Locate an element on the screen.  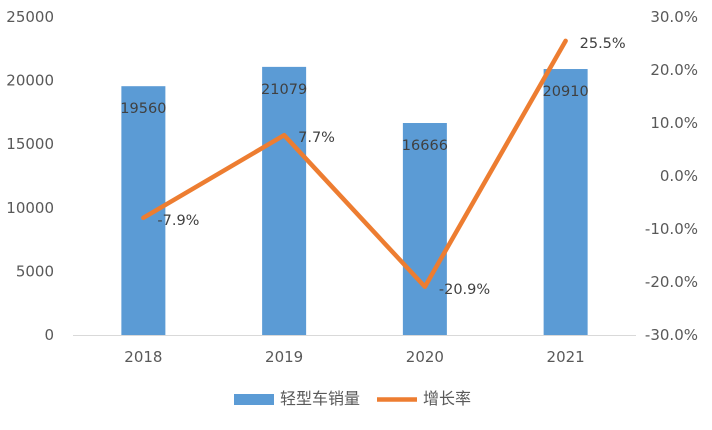
x-tick-label: 2019 is located at coordinates (284, 357).